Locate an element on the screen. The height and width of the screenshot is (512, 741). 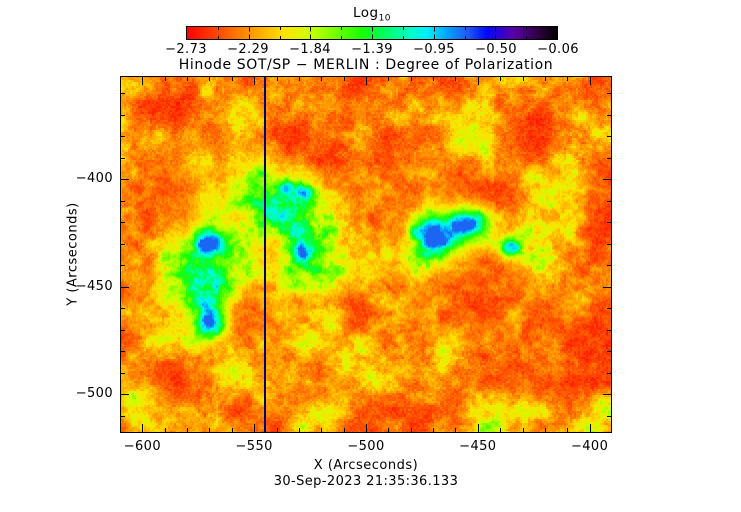
colorbar-title-text: Log is located at coordinates (365, 13).